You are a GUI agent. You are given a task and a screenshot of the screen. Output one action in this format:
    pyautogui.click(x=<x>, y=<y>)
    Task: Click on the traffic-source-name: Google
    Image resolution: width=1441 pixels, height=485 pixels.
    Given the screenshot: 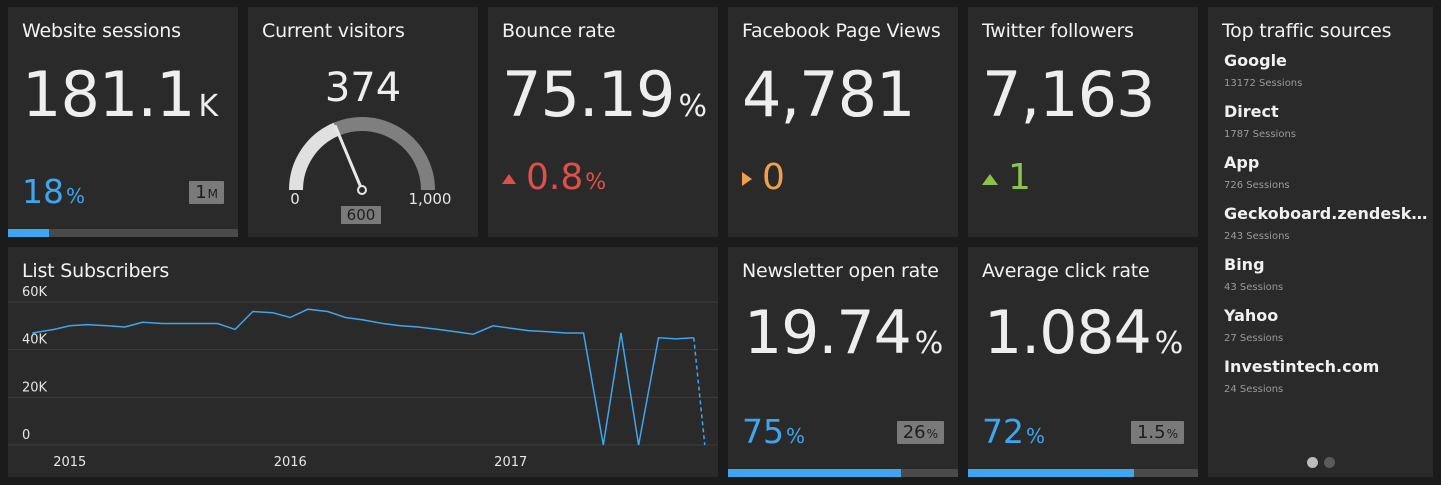 What is the action you would take?
    pyautogui.click(x=1255, y=60)
    